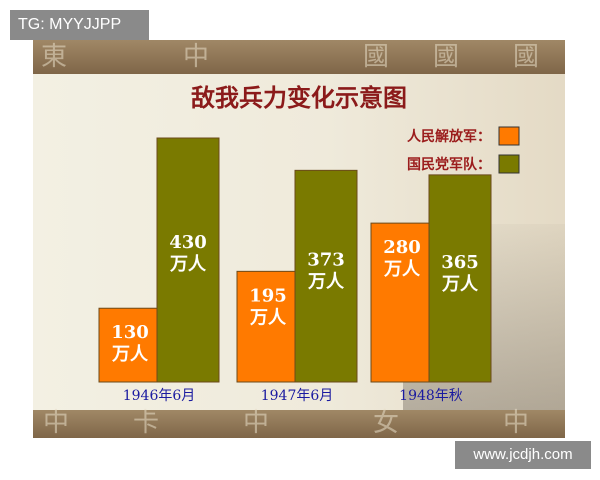 This screenshot has width=600, height=480. What do you see at coordinates (386, 423) in the screenshot?
I see `banner-glyph: 女` at bounding box center [386, 423].